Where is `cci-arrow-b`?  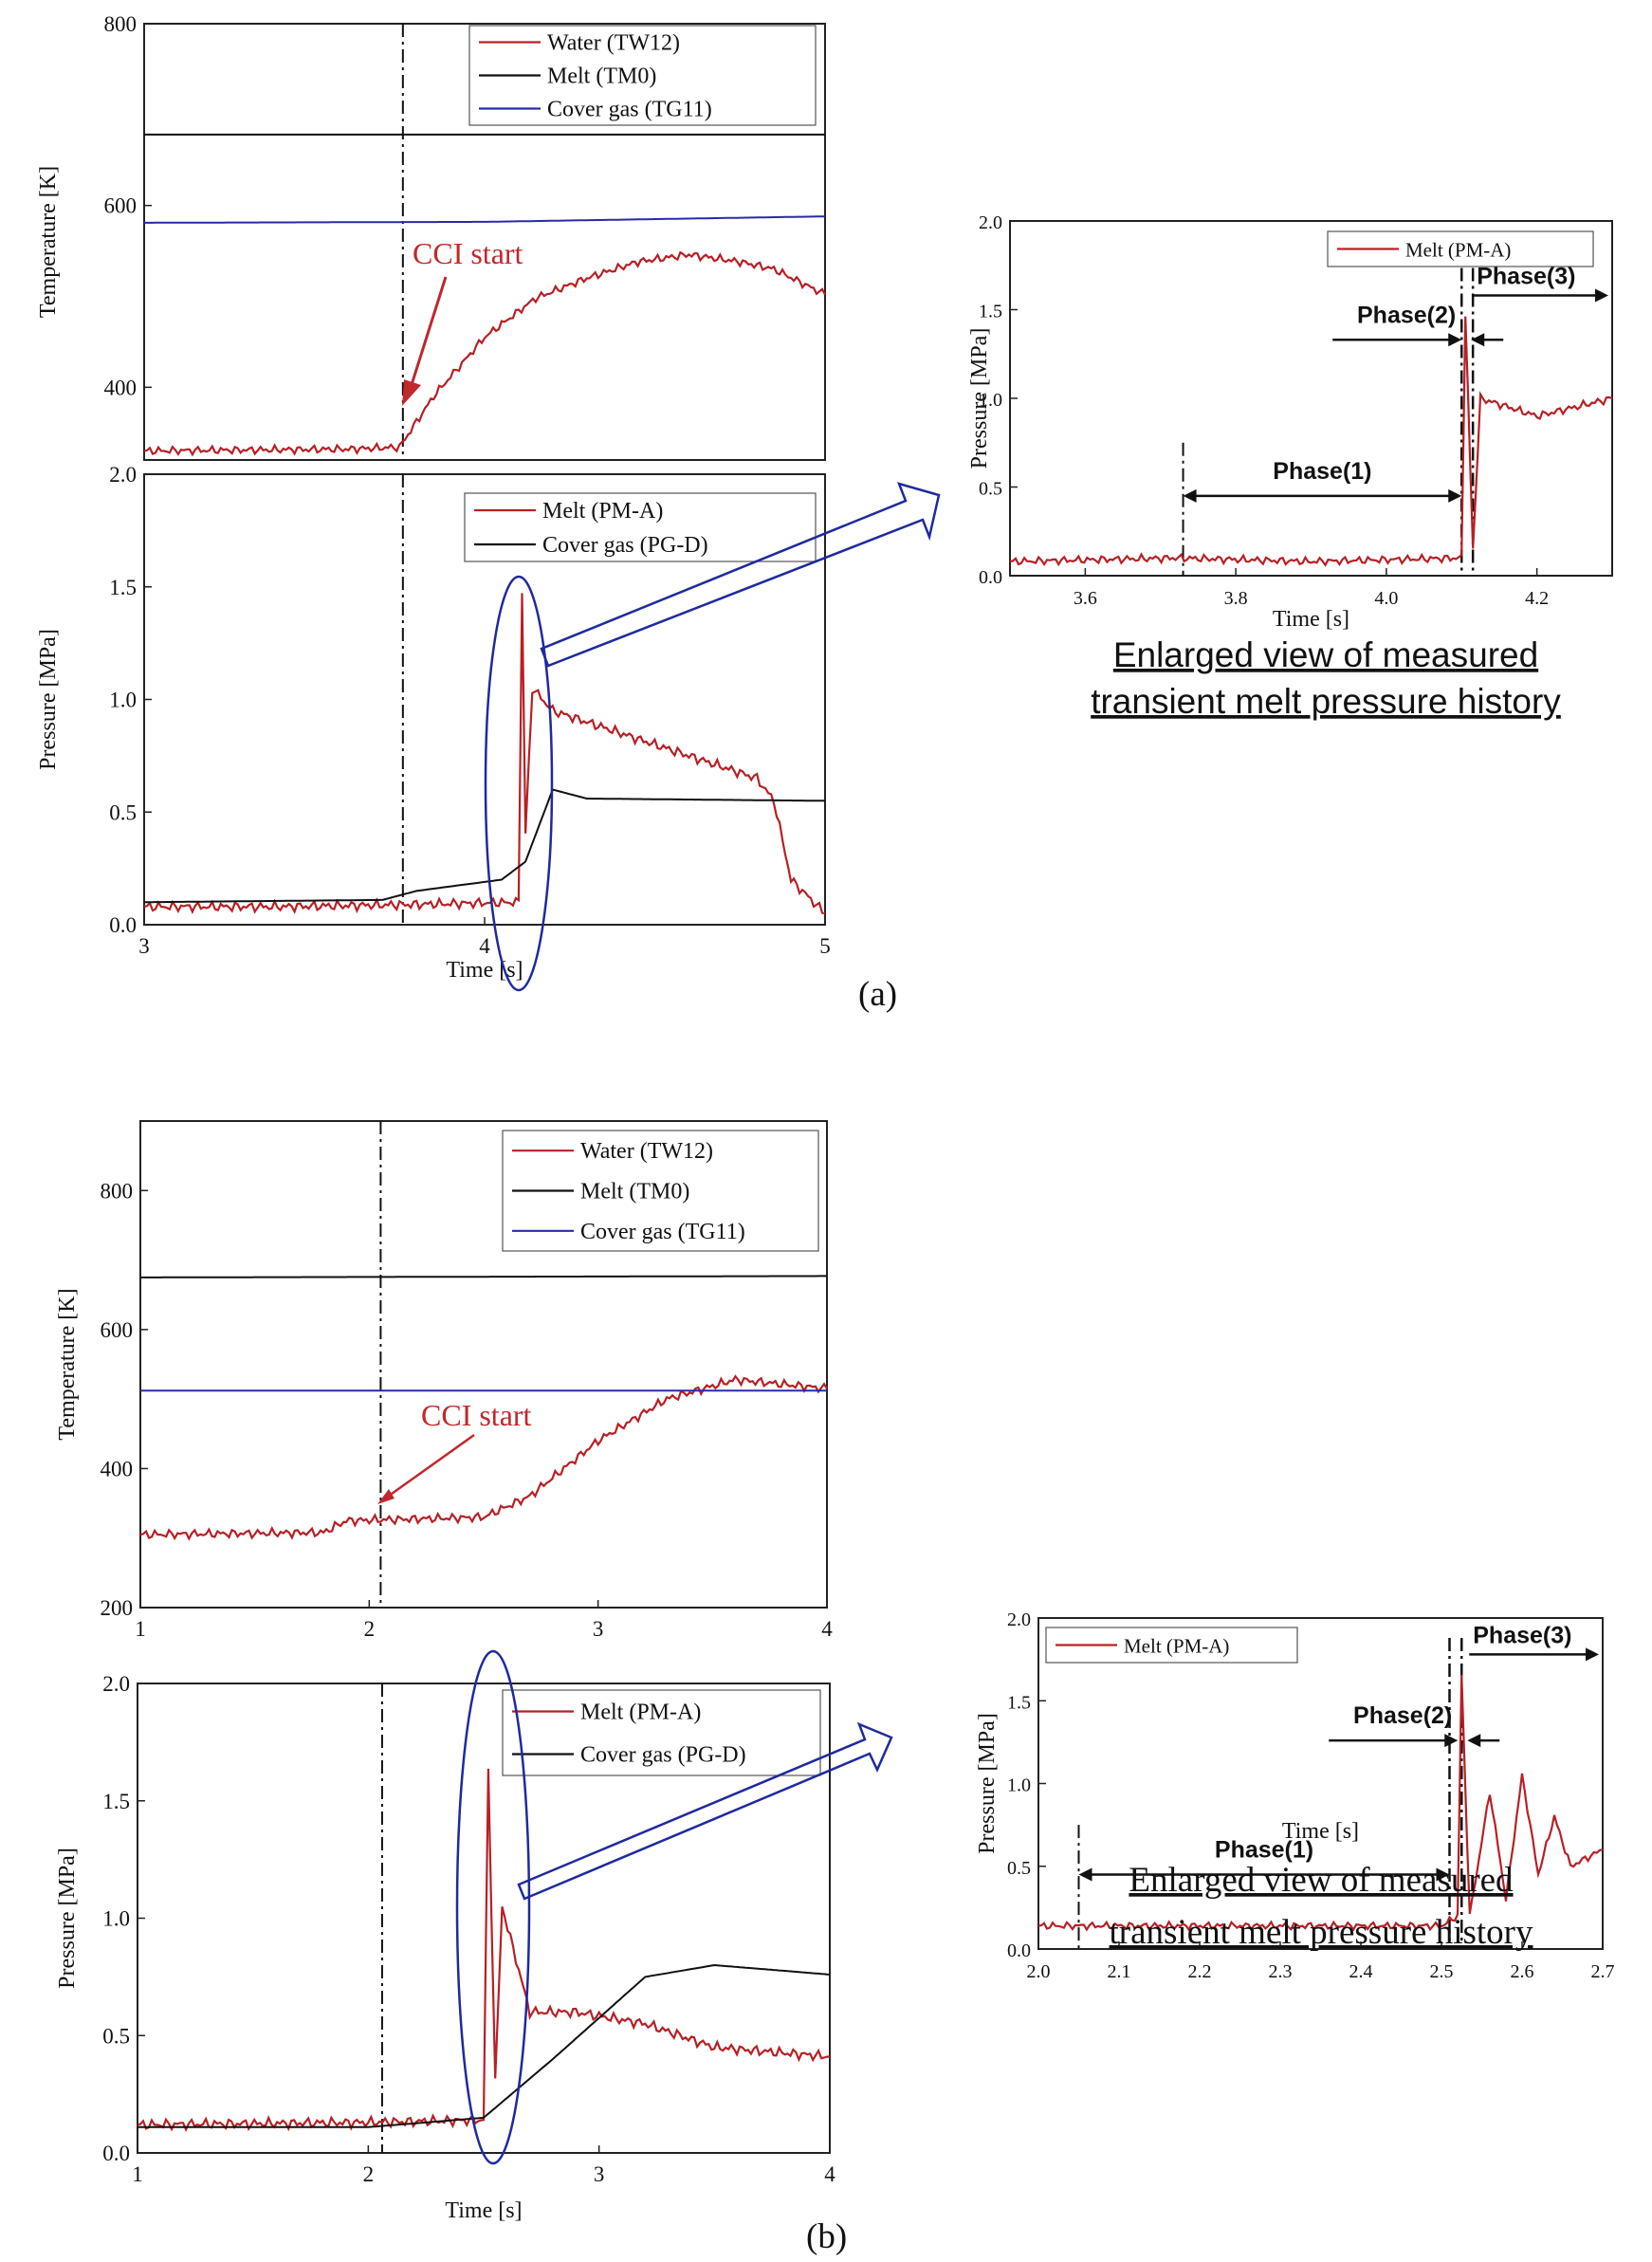 cci-arrow-b is located at coordinates (426, 1468).